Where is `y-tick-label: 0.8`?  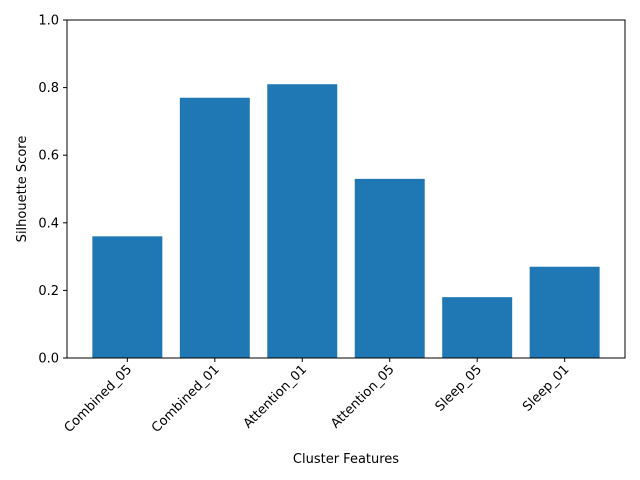
y-tick-label: 0.8 is located at coordinates (48, 88).